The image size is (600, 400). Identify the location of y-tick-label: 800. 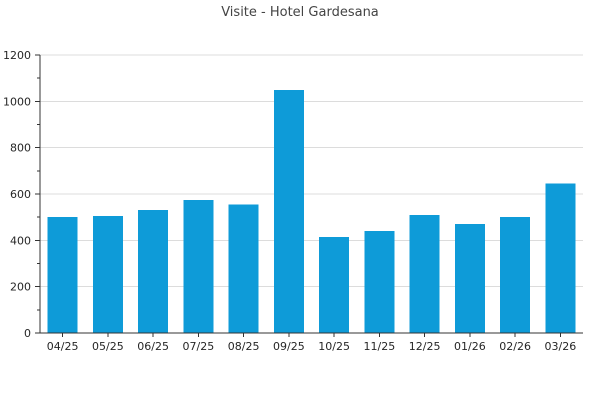
(20, 148).